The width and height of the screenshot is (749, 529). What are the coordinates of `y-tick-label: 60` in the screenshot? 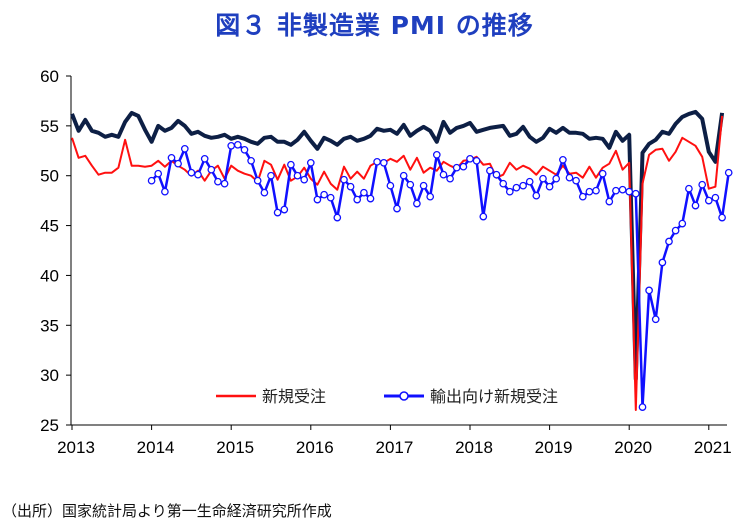 It's located at (49, 76).